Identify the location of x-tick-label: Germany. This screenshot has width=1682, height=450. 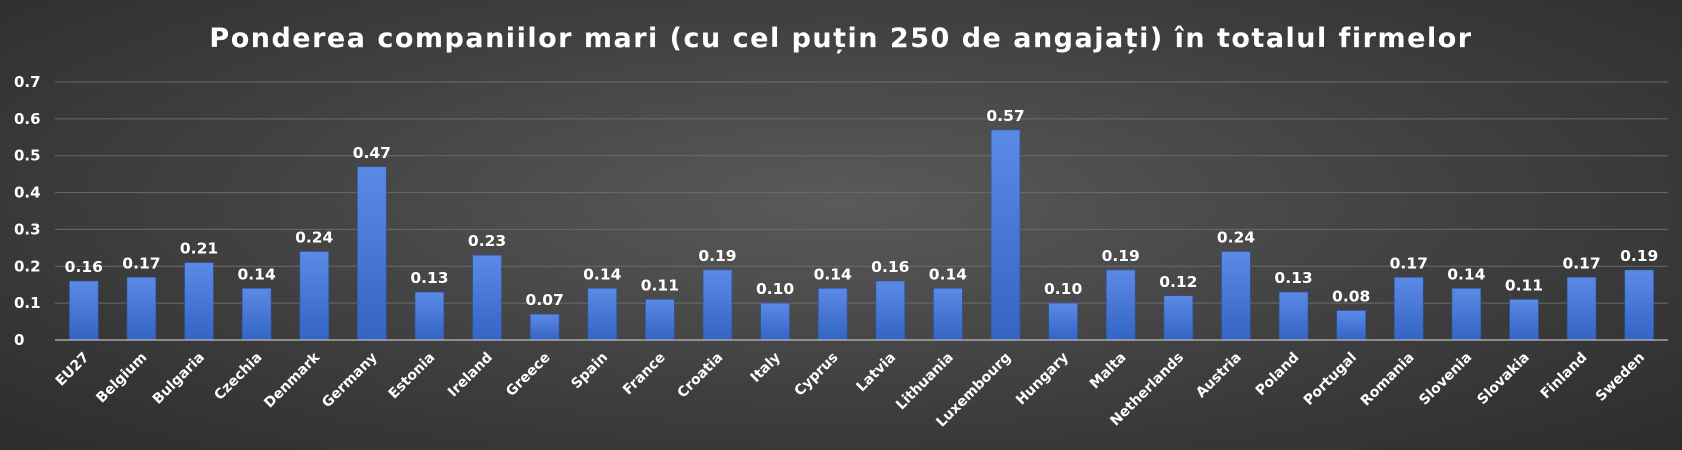
(350, 381).